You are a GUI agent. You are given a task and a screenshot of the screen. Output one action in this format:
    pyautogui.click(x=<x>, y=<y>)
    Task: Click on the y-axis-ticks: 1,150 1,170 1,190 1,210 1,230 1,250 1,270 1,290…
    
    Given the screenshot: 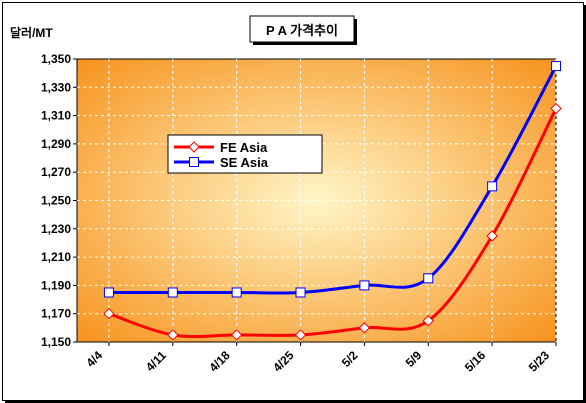 What is the action you would take?
    pyautogui.click(x=59, y=200)
    